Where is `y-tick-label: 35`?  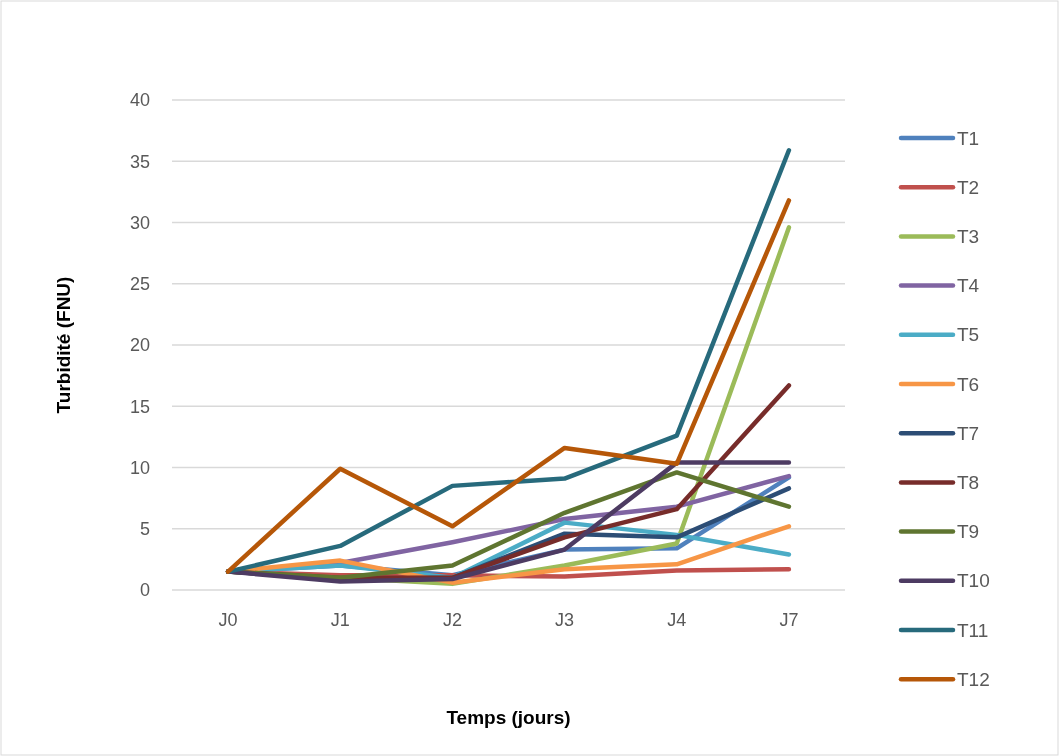
y-tick-label: 35 is located at coordinates (139, 161).